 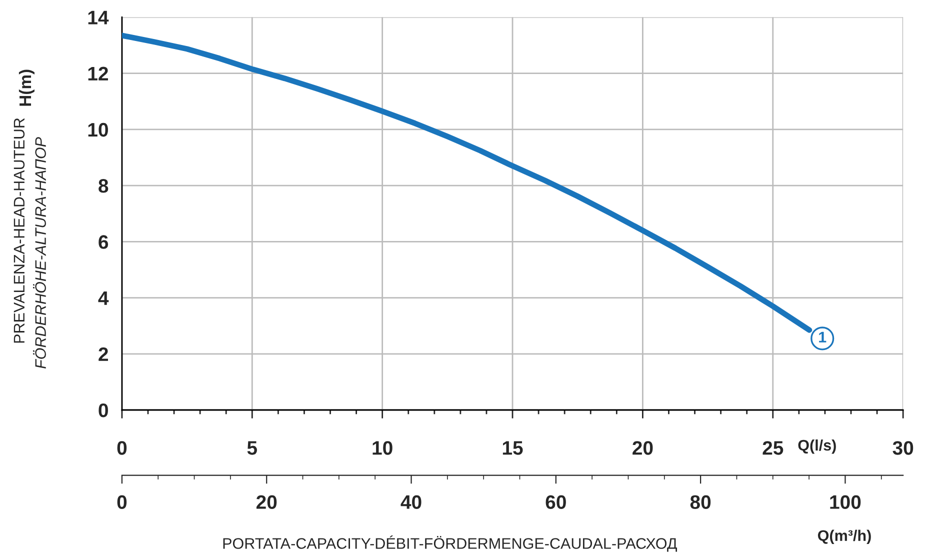 I want to click on x-tick-label: 30, so click(x=903, y=448).